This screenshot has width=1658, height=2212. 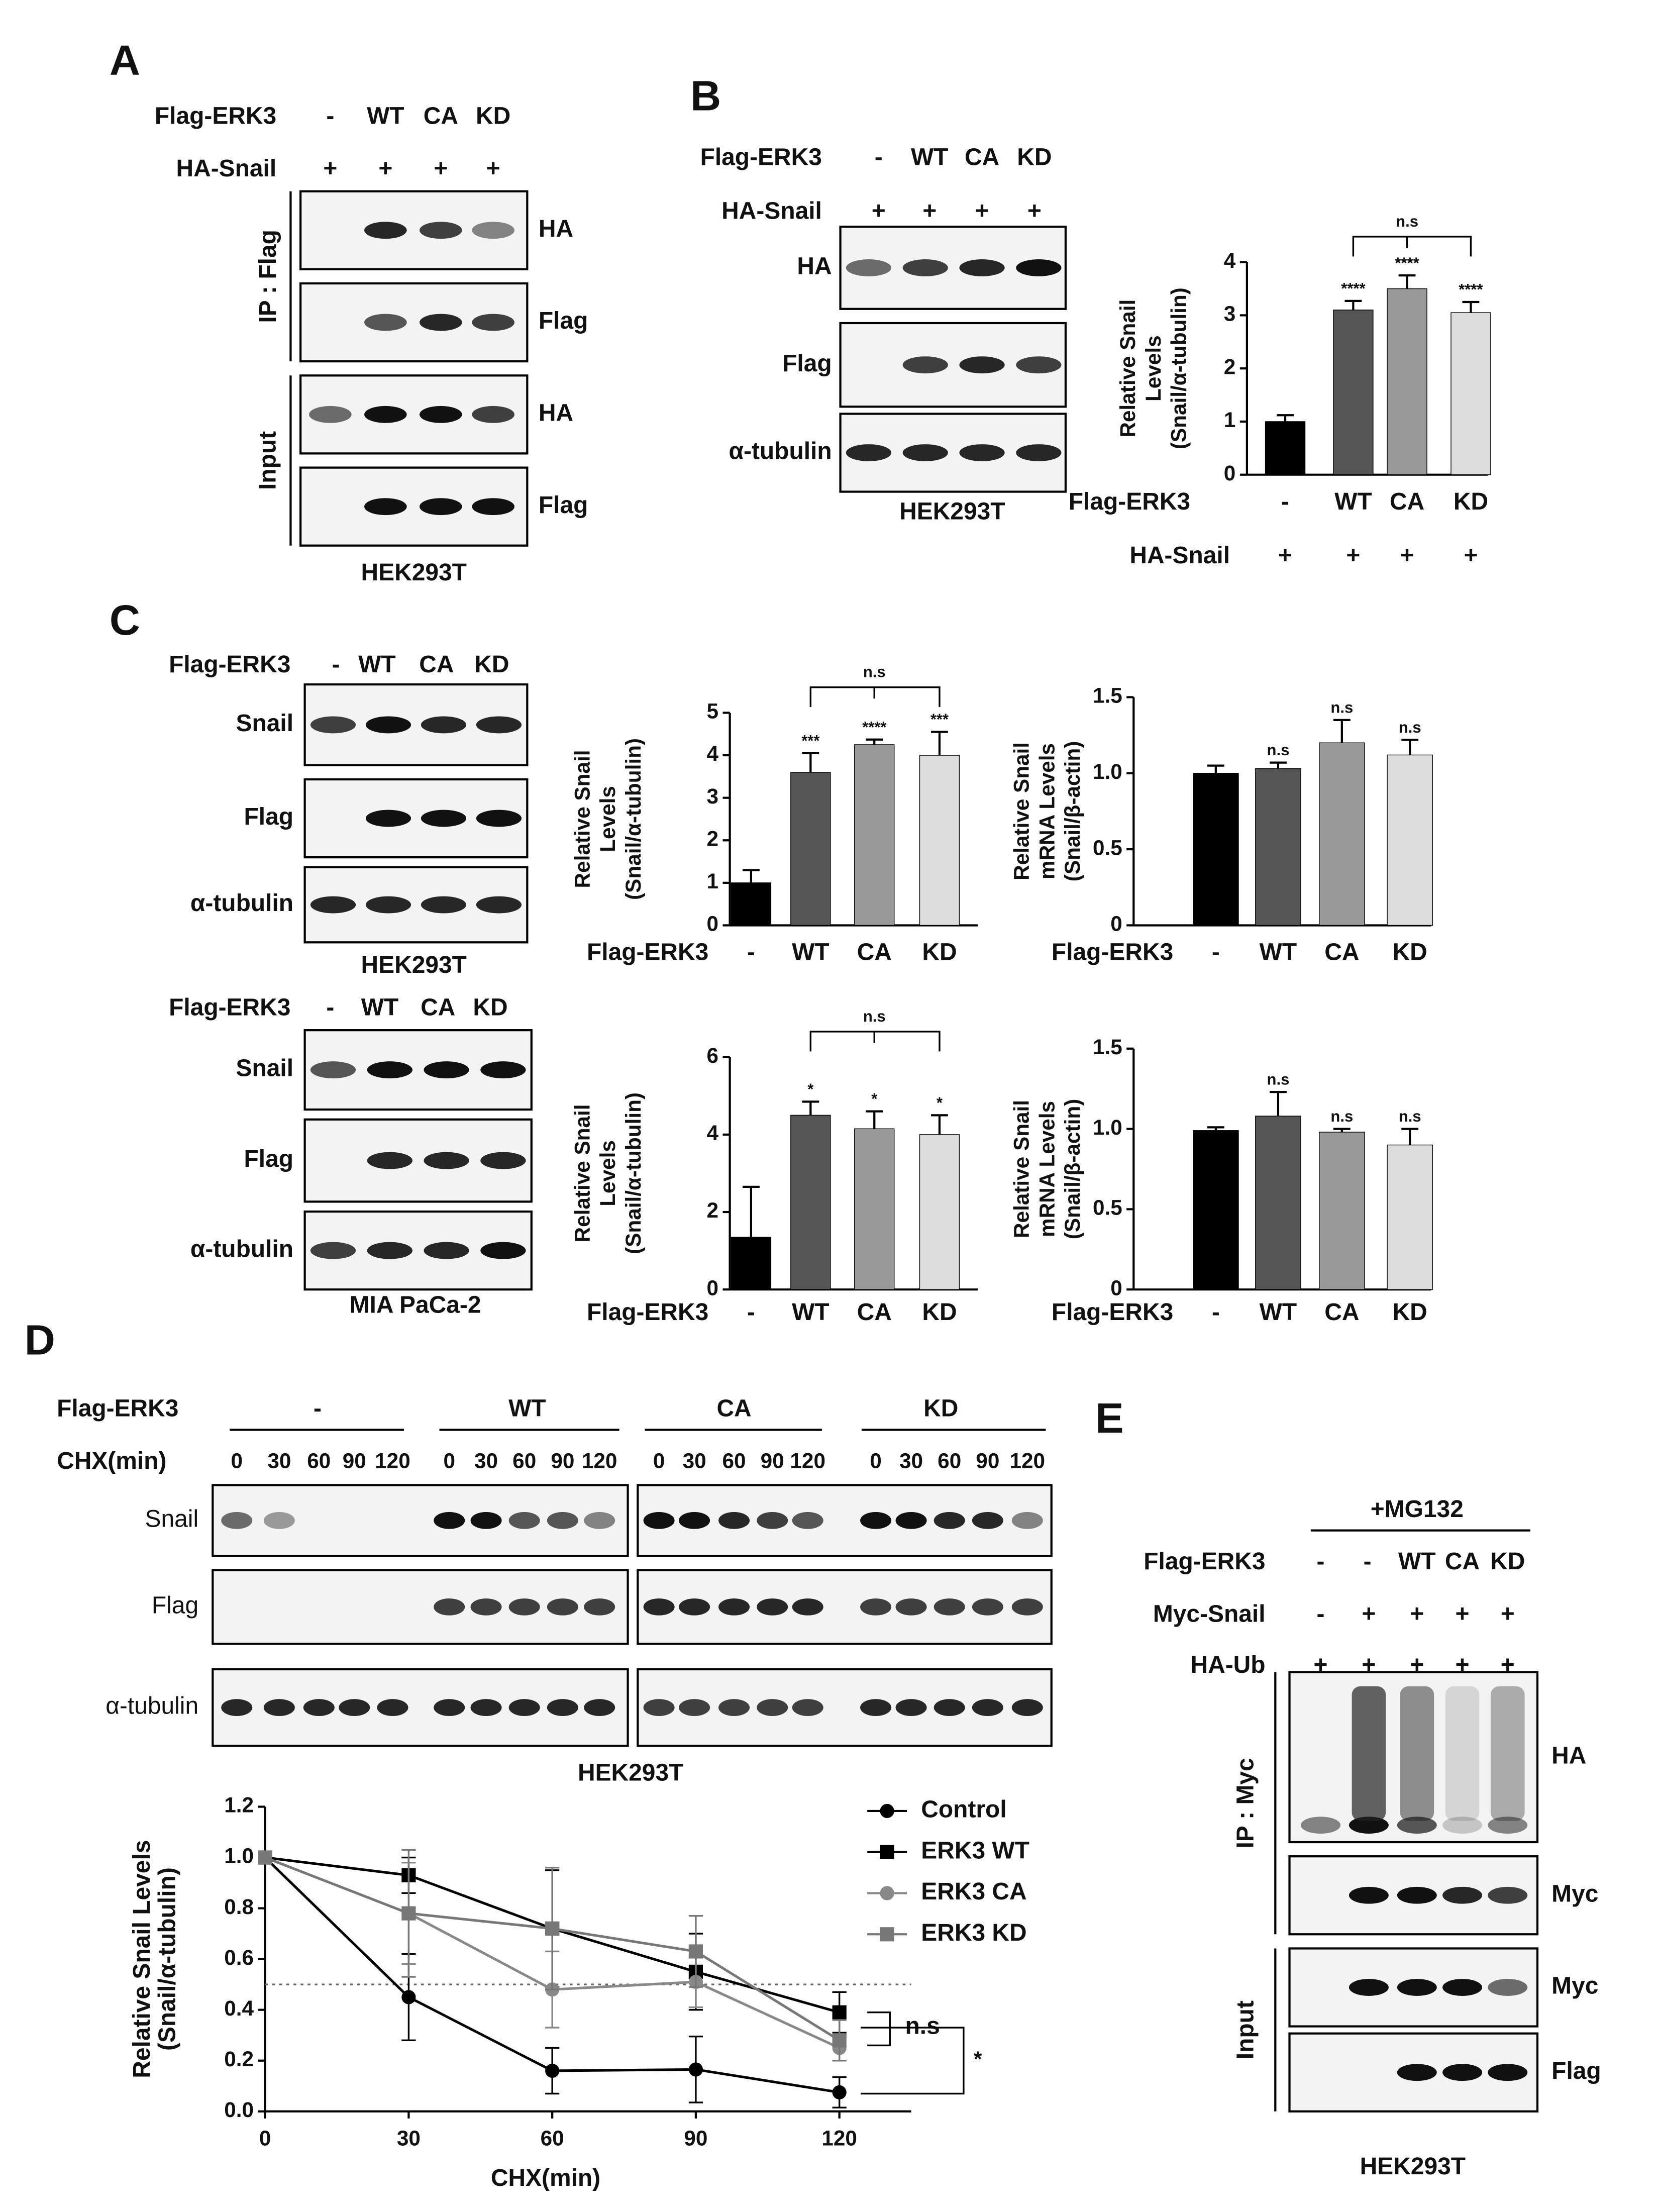 I want to click on y-tick-label: 1.2, so click(x=239, y=1805).